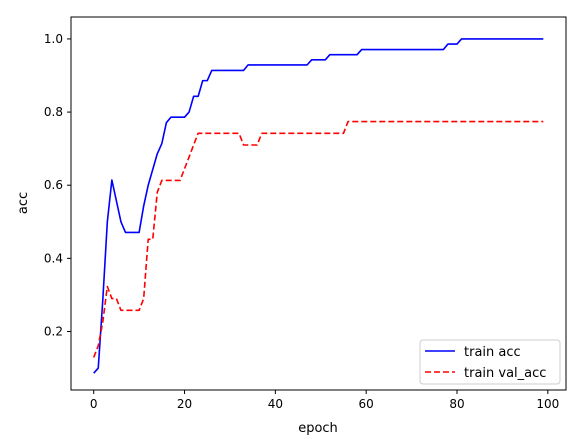 The height and width of the screenshot is (440, 587). I want to click on x-tick-label: 80, so click(456, 404).